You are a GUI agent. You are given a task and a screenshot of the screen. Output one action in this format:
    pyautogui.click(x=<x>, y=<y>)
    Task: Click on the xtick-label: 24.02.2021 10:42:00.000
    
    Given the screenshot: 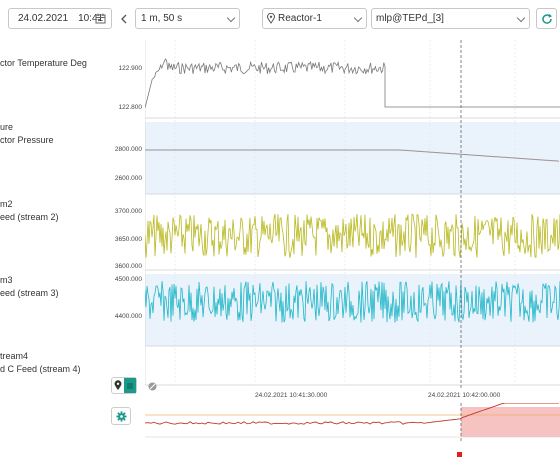 What is the action you would take?
    pyautogui.click(x=464, y=395)
    